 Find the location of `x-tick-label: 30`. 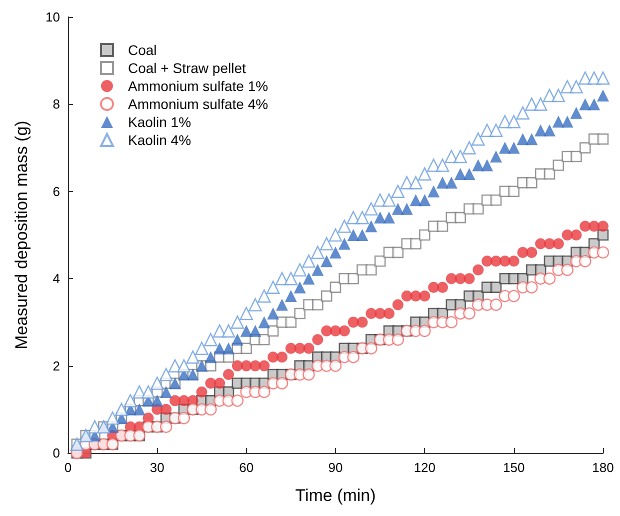

x-tick-label: 30 is located at coordinates (157, 467).